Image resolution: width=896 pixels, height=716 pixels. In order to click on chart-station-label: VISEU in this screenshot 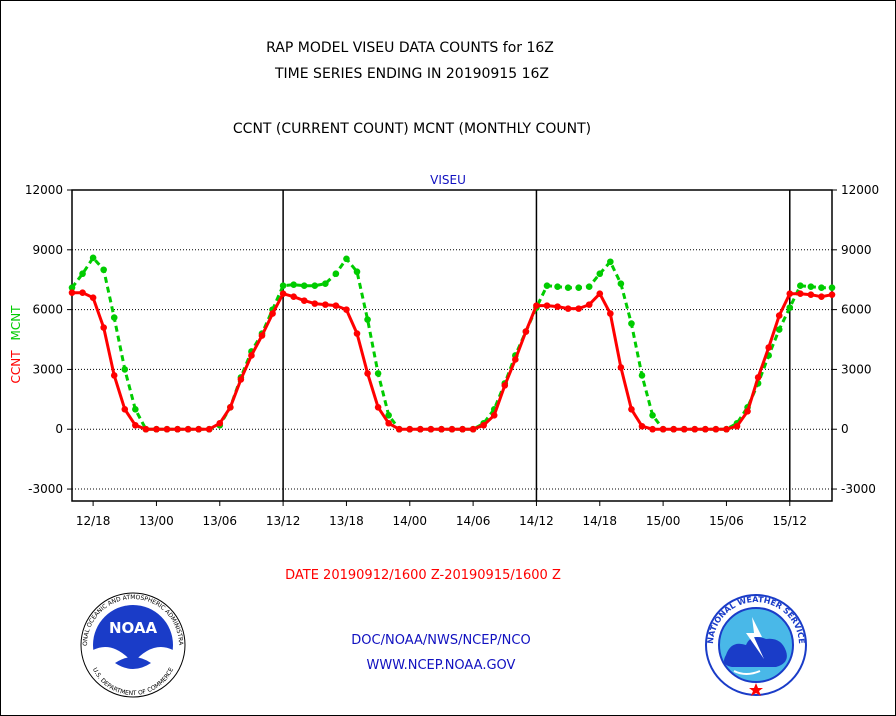, I will do `click(448, 180)`.